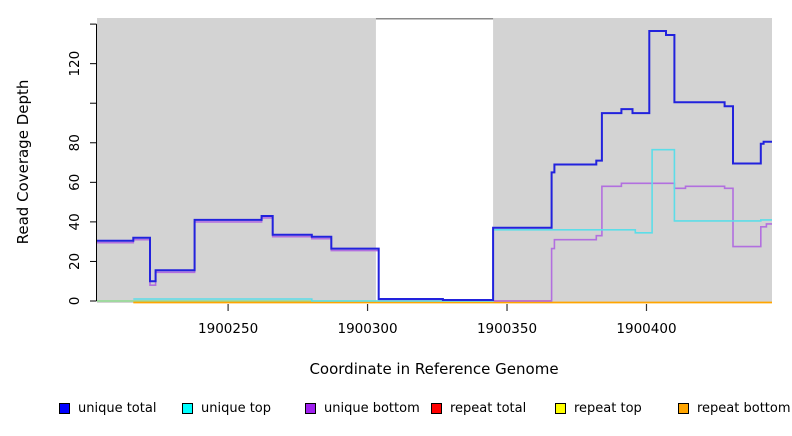 Image resolution: width=792 pixels, height=436 pixels. I want to click on legend-swatch-unique-bottom, so click(310, 408).